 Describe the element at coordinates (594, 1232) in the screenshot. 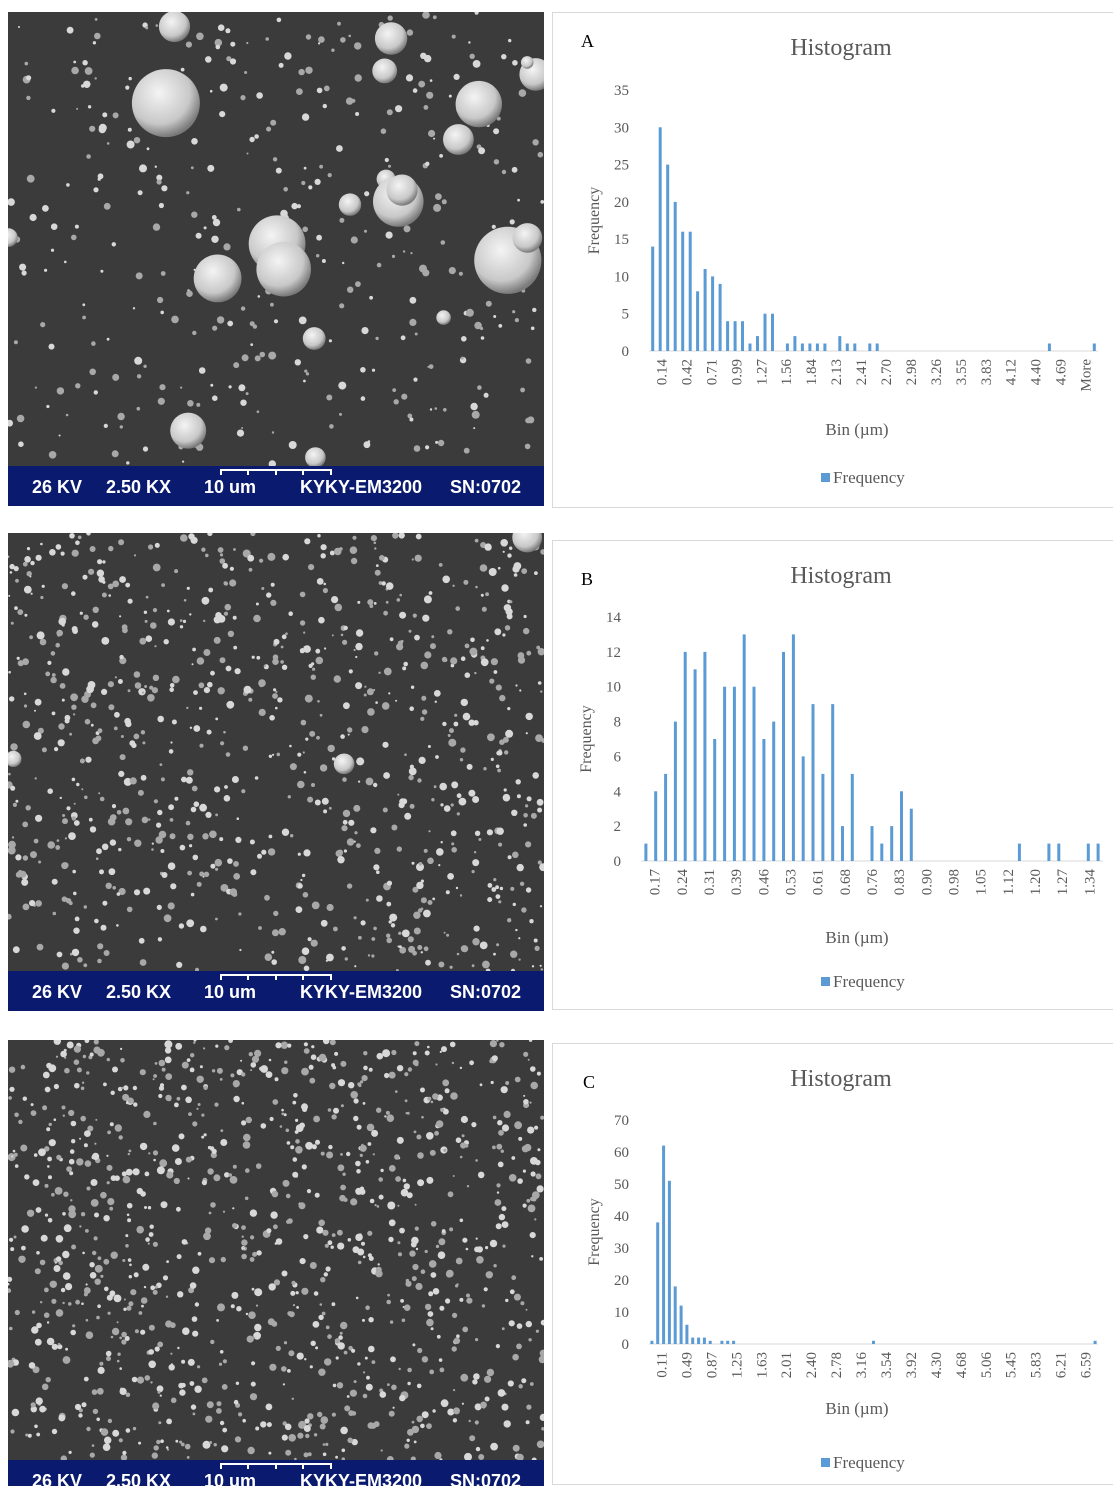

I see `y-axis-label: Frequency` at that location.